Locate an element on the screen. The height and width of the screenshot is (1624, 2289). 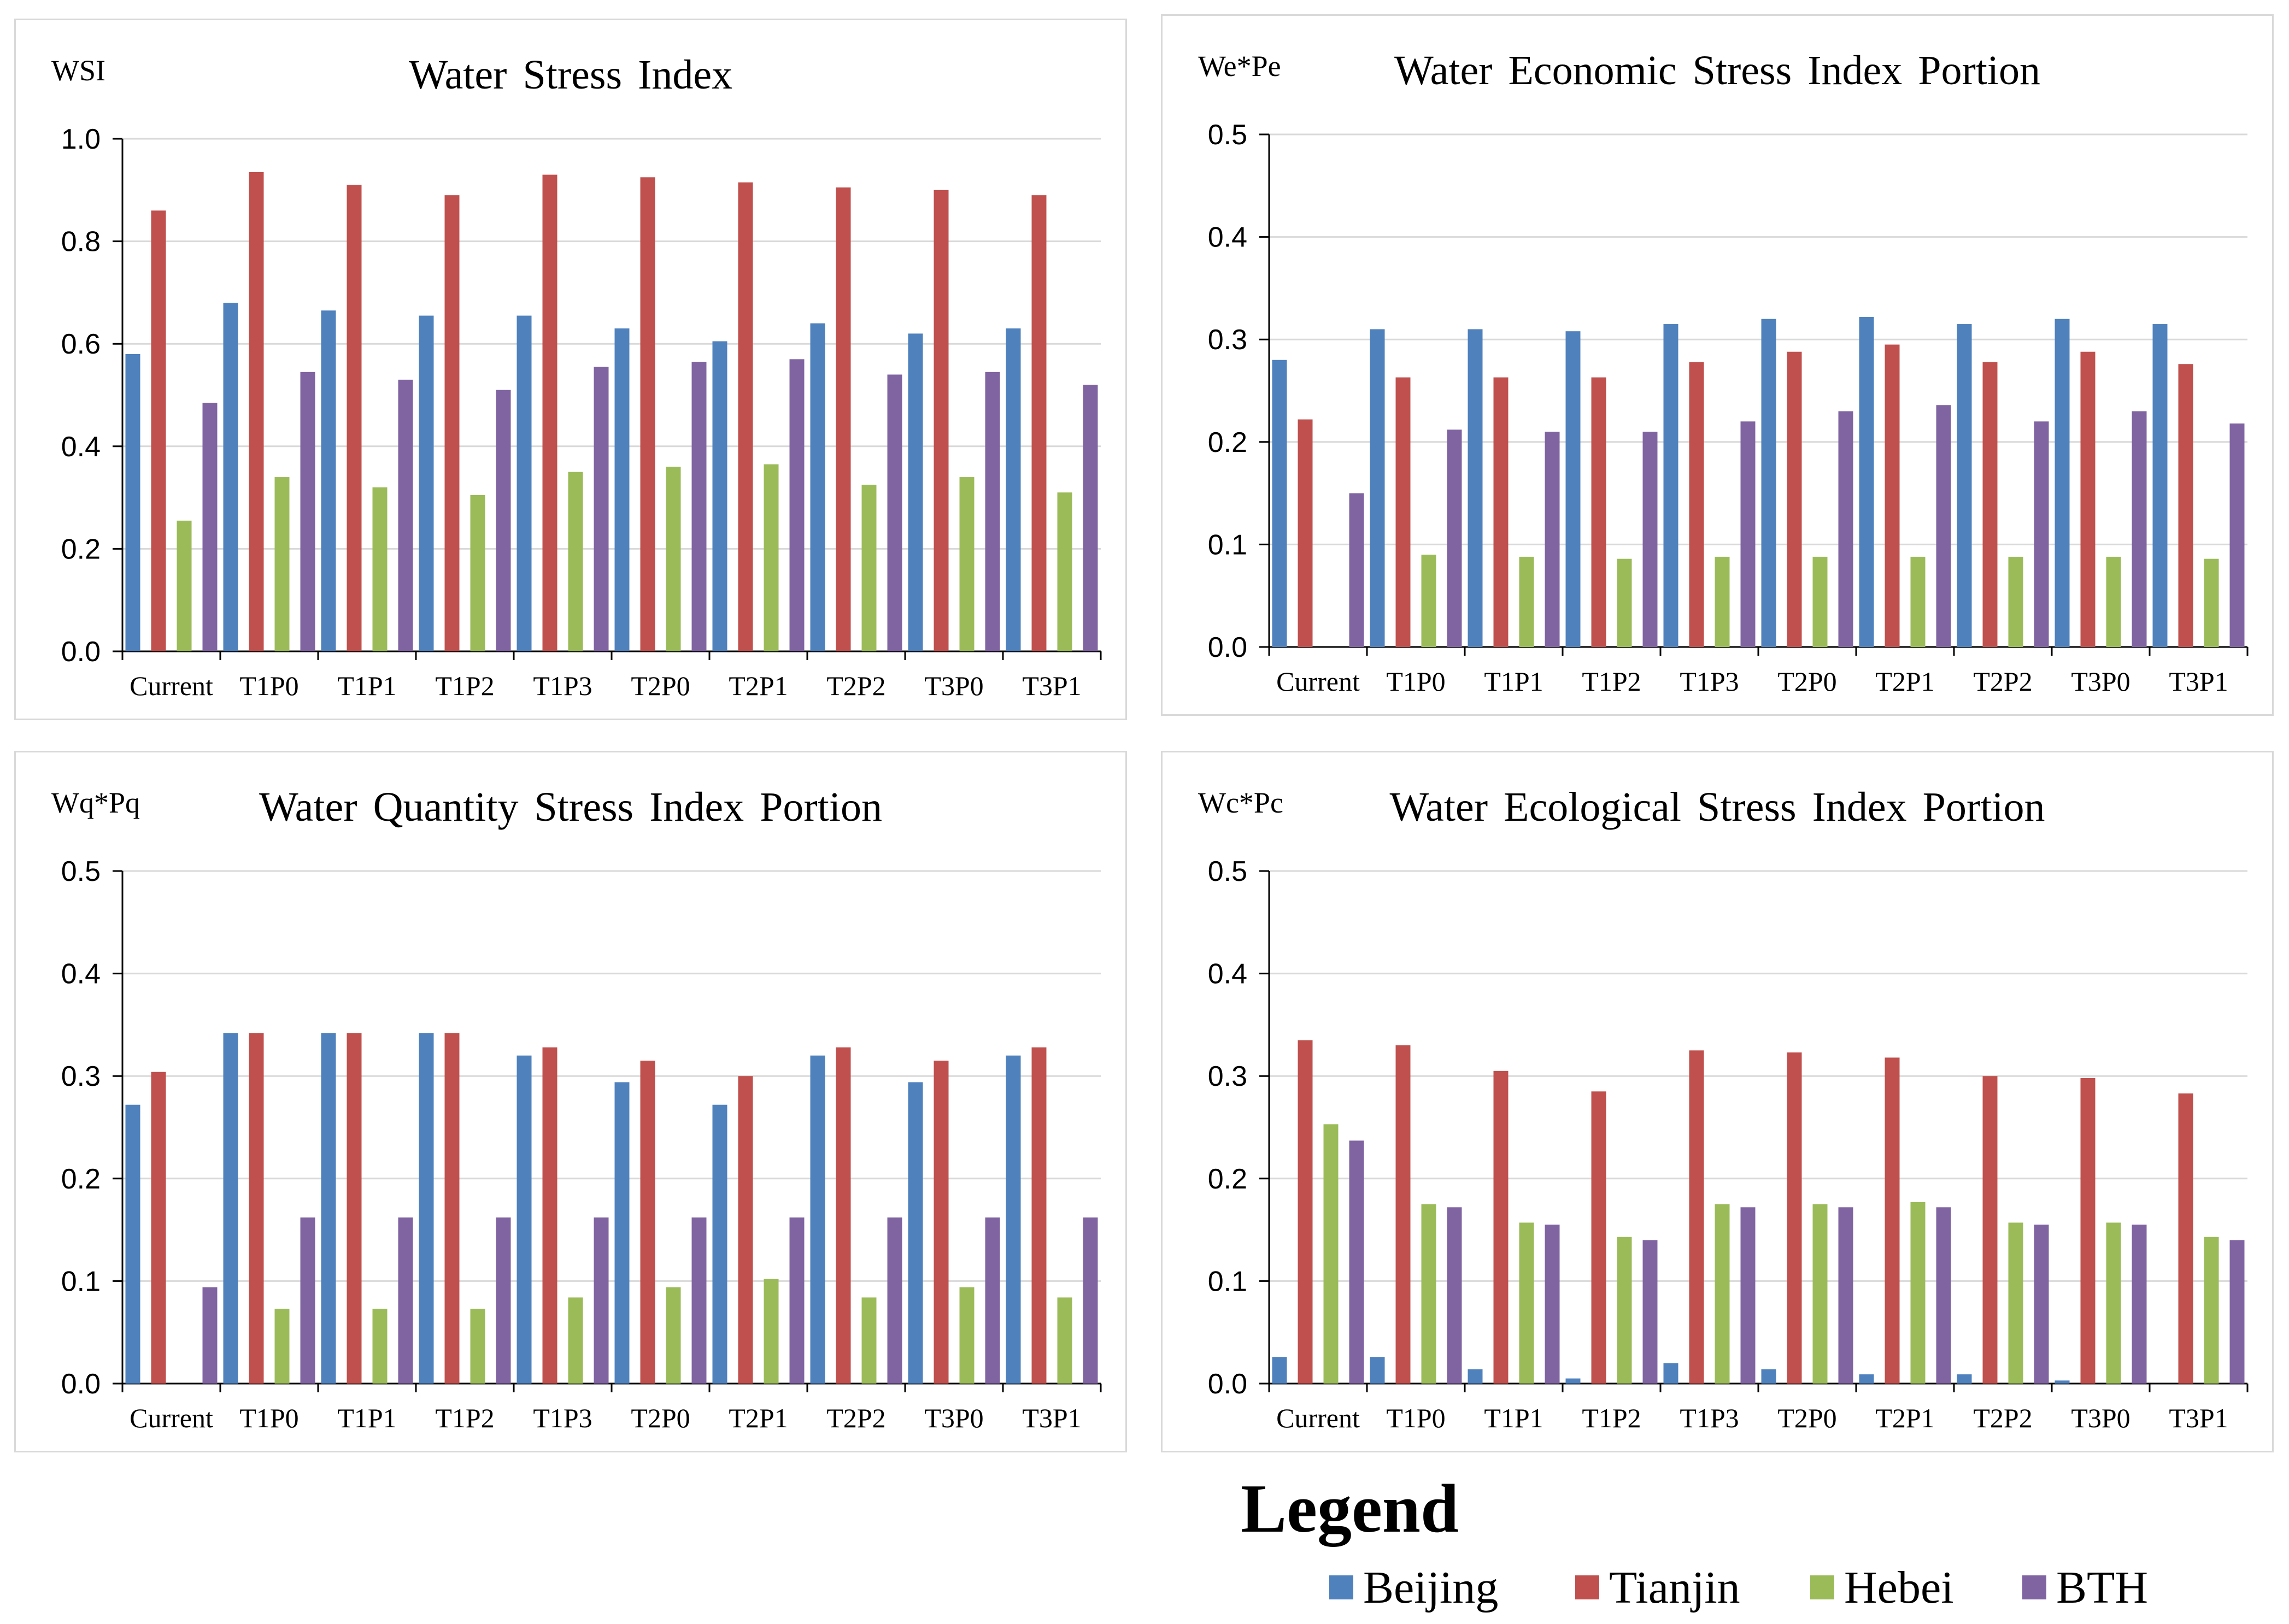
legend-item-hebei: Hebei is located at coordinates (1882, 1587).